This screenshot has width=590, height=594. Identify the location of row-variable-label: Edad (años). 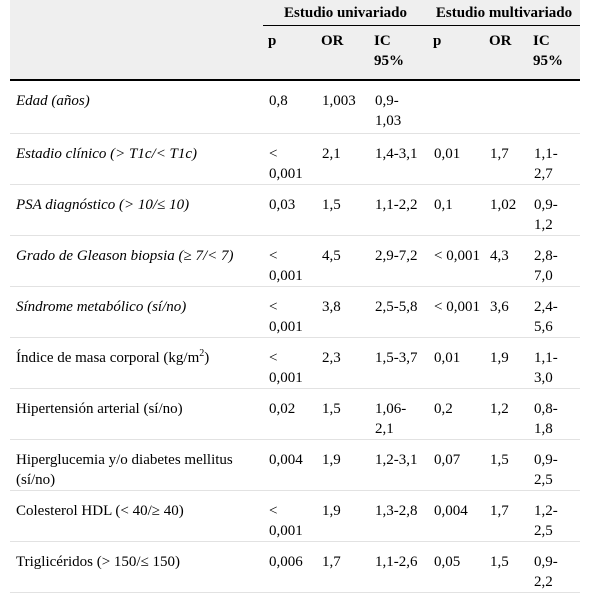
(136, 107).